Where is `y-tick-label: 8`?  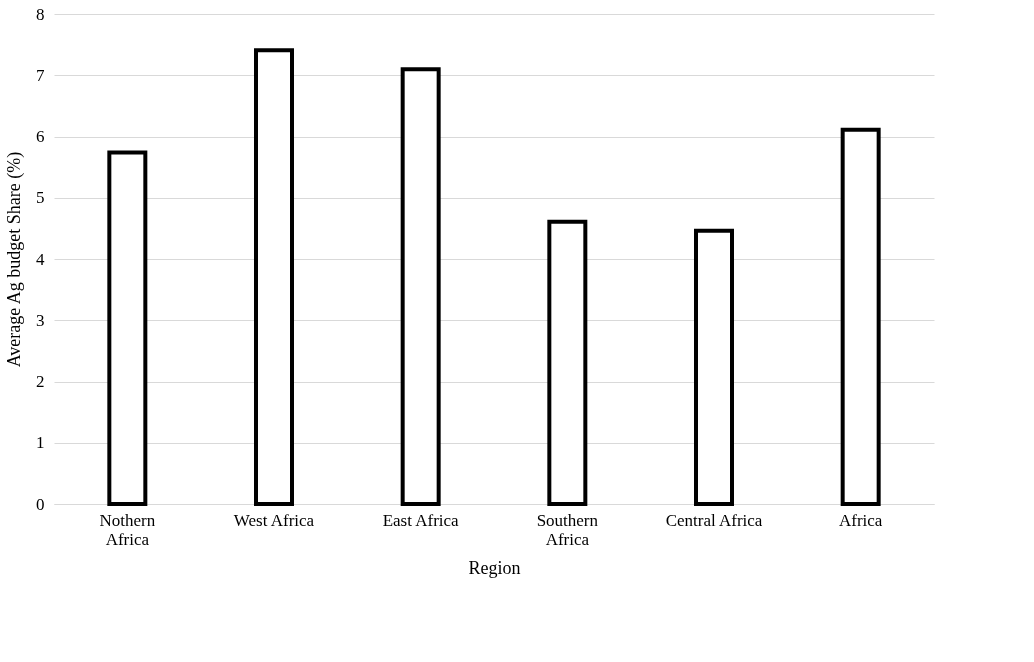 y-tick-label: 8 is located at coordinates (40, 14).